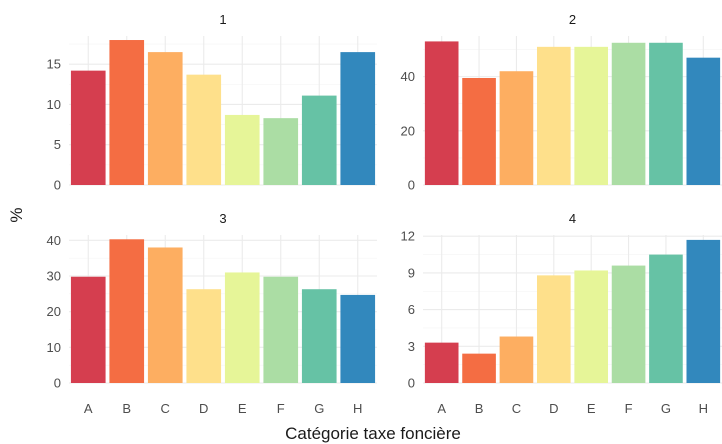 This screenshot has width=722, height=444. What do you see at coordinates (88, 329) in the screenshot?
I see `bar-3-A` at bounding box center [88, 329].